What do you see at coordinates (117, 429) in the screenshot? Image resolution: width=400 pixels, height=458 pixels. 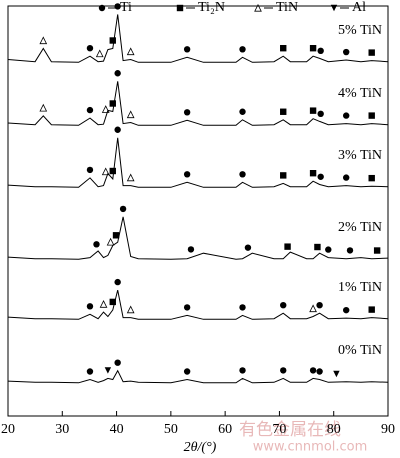 I see `x-tick-label: 40` at bounding box center [117, 429].